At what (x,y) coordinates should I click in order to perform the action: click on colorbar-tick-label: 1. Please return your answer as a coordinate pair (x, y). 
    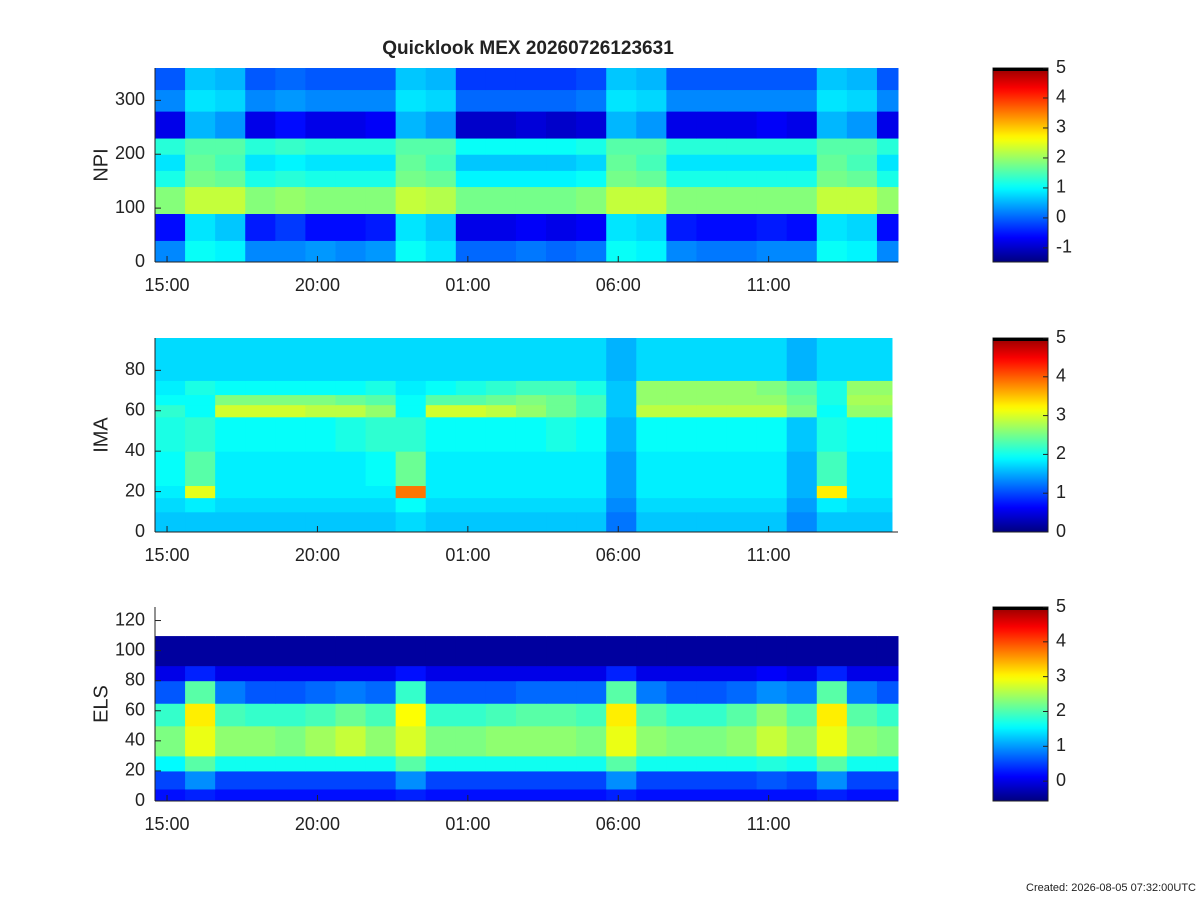
    Looking at the image, I should click on (1061, 492).